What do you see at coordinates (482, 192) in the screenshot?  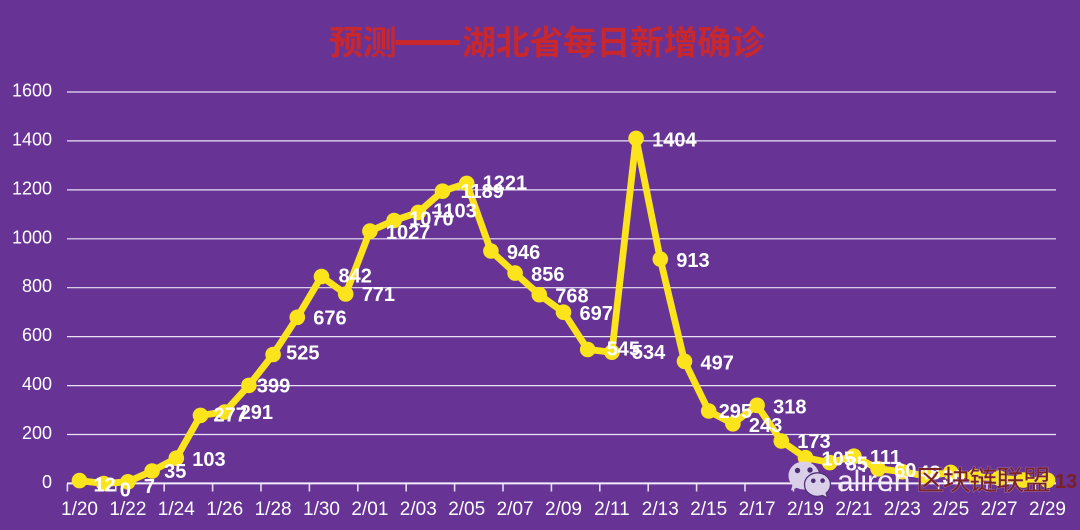 I see `svg-text: 1189` at bounding box center [482, 192].